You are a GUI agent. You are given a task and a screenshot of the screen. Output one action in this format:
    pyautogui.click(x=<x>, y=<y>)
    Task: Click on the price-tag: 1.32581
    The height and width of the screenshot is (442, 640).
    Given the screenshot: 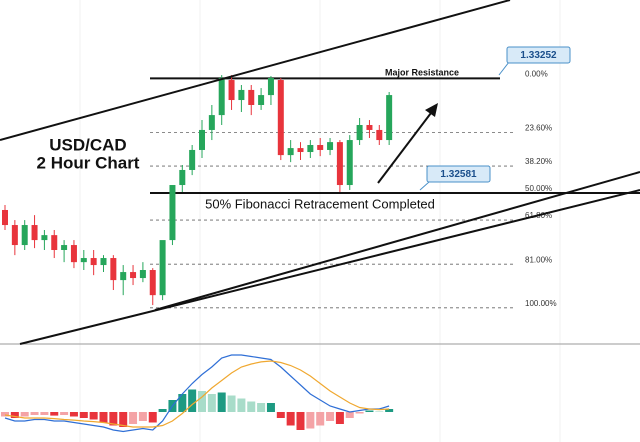 What is the action you would take?
    pyautogui.click(x=455, y=178)
    